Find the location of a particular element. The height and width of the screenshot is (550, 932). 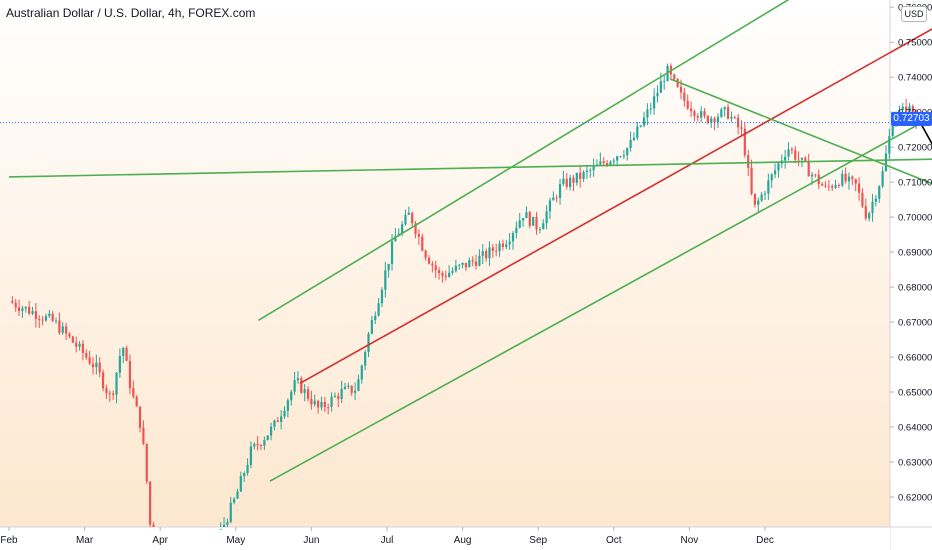

time-axis is located at coordinates (445, 538).